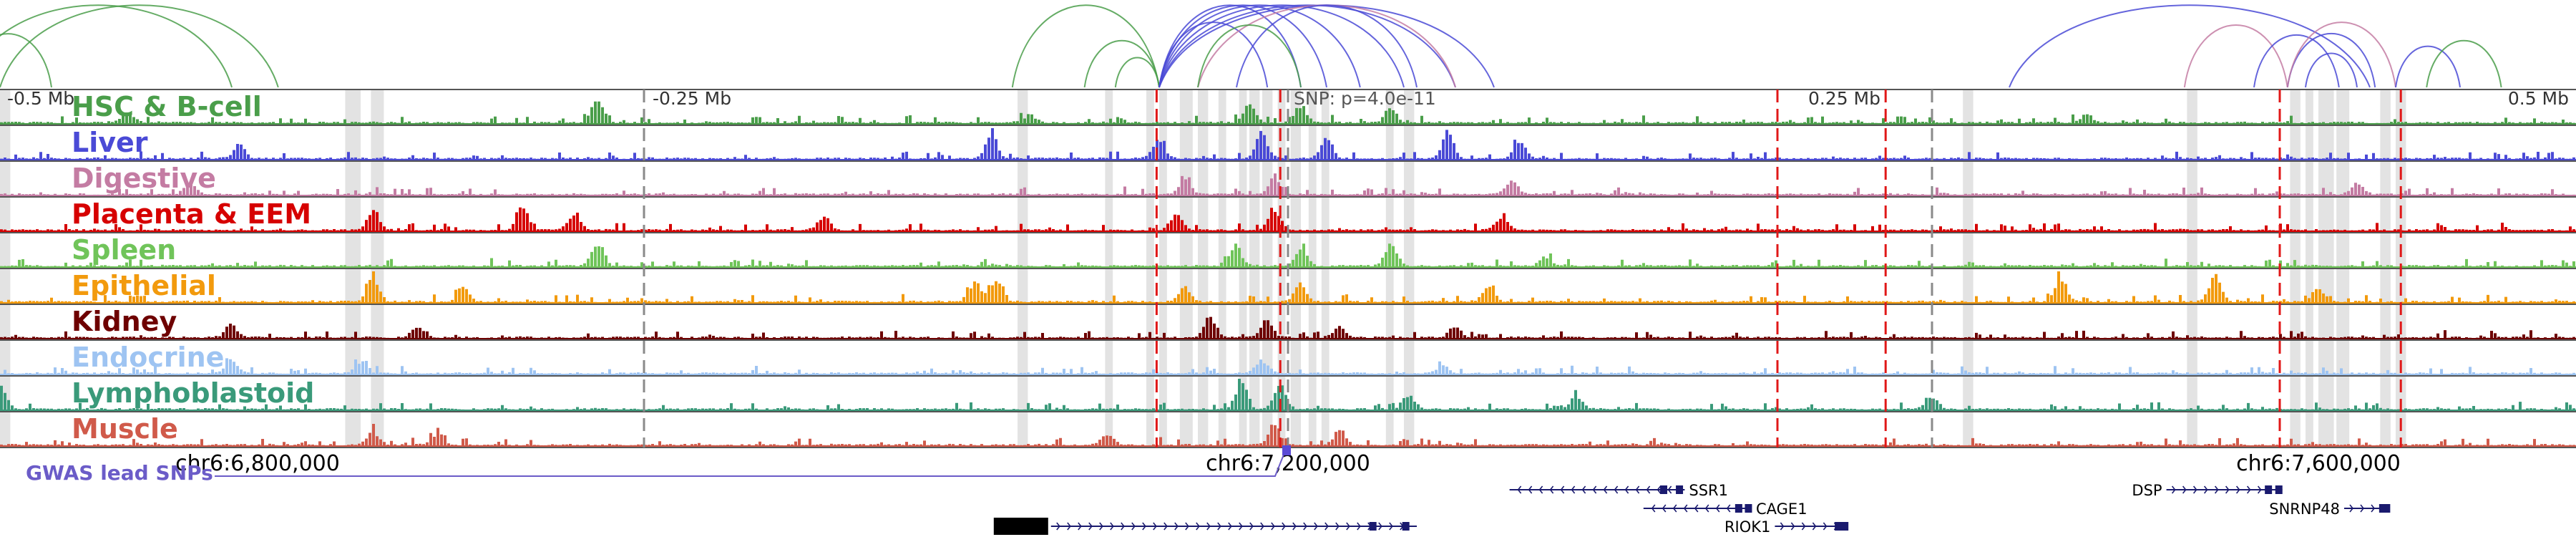 Image resolution: width=2576 pixels, height=537 pixels. Describe the element at coordinates (750, 463) in the screenshot. I see `gwas-leader-line` at that location.